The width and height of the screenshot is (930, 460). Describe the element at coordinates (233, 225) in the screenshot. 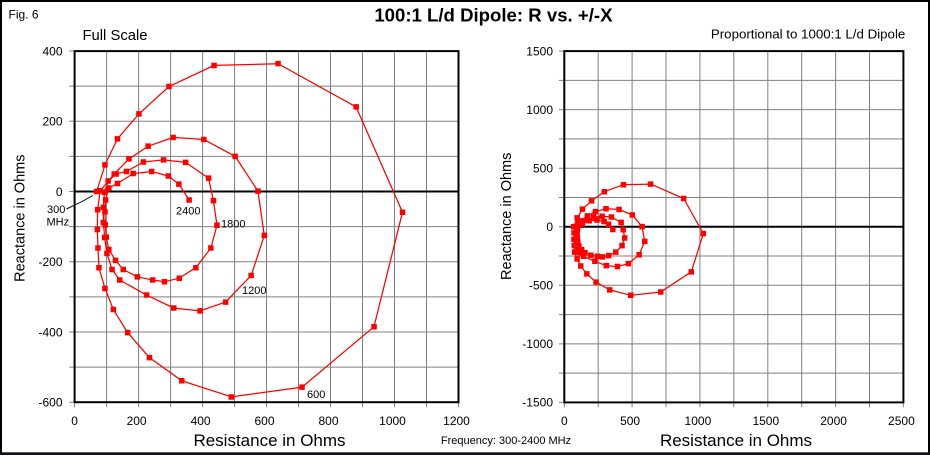

I see `svg-text: 1800` at that location.